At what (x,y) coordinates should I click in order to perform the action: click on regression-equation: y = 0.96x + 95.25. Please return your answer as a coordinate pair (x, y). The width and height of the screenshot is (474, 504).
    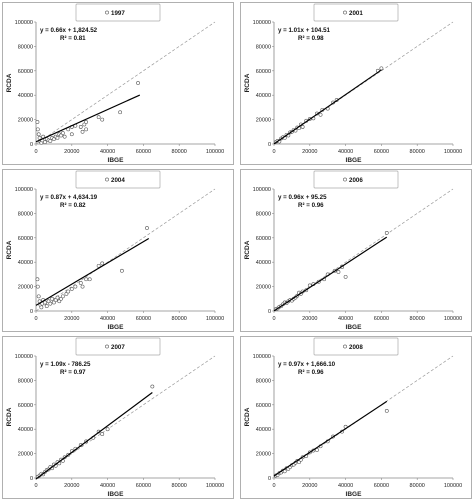
    Looking at the image, I should click on (302, 197).